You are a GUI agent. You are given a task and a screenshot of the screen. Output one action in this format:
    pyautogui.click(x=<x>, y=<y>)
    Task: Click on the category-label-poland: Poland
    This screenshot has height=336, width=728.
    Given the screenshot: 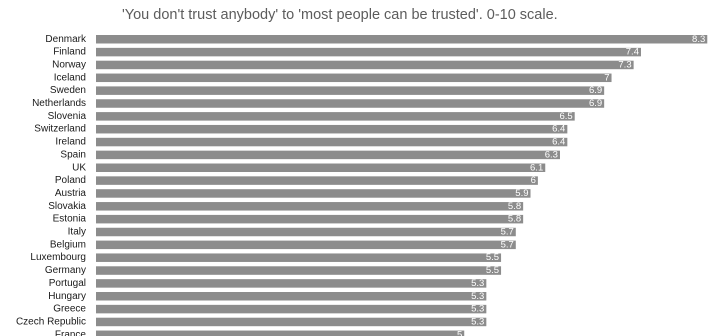 What is the action you would take?
    pyautogui.click(x=70, y=180)
    